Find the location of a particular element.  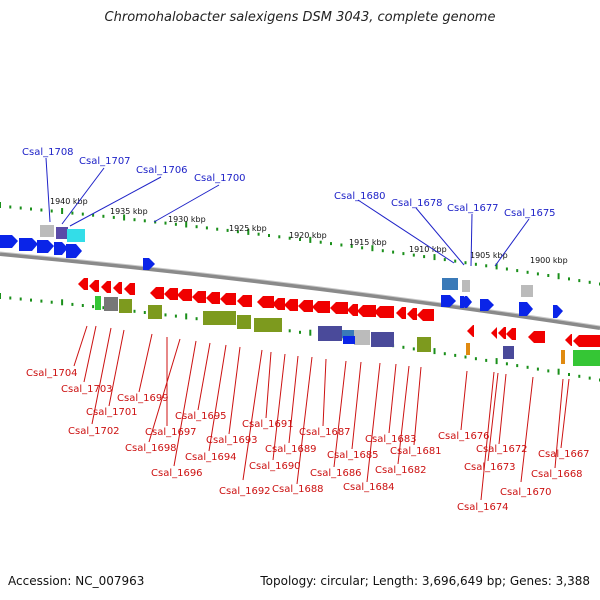

gene-label-csal-1706: Csal_1706 is located at coordinates (162, 170).